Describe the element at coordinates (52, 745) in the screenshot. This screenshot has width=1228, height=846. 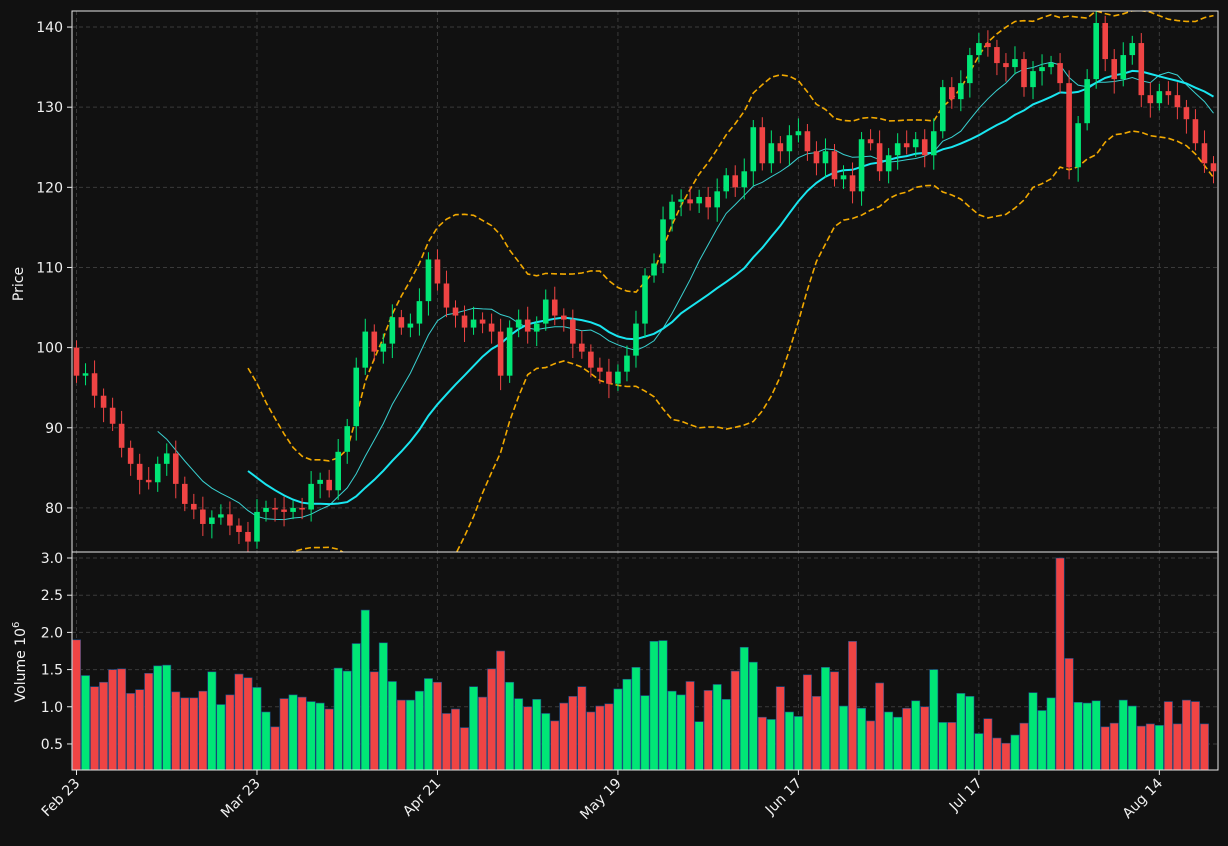
I see `volume-tick-label: 0.5` at that location.